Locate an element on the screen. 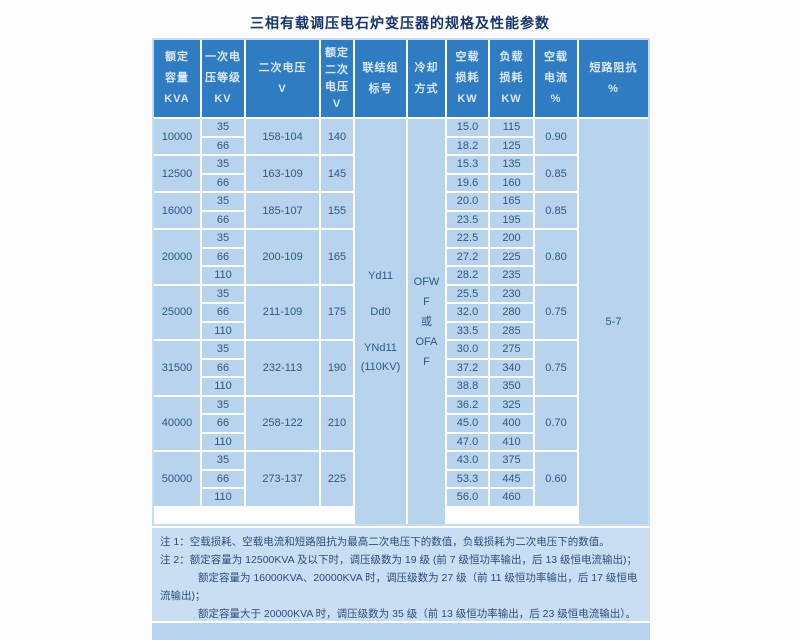 This screenshot has height=640, width=800. header-line: 联结组 is located at coordinates (380, 67).